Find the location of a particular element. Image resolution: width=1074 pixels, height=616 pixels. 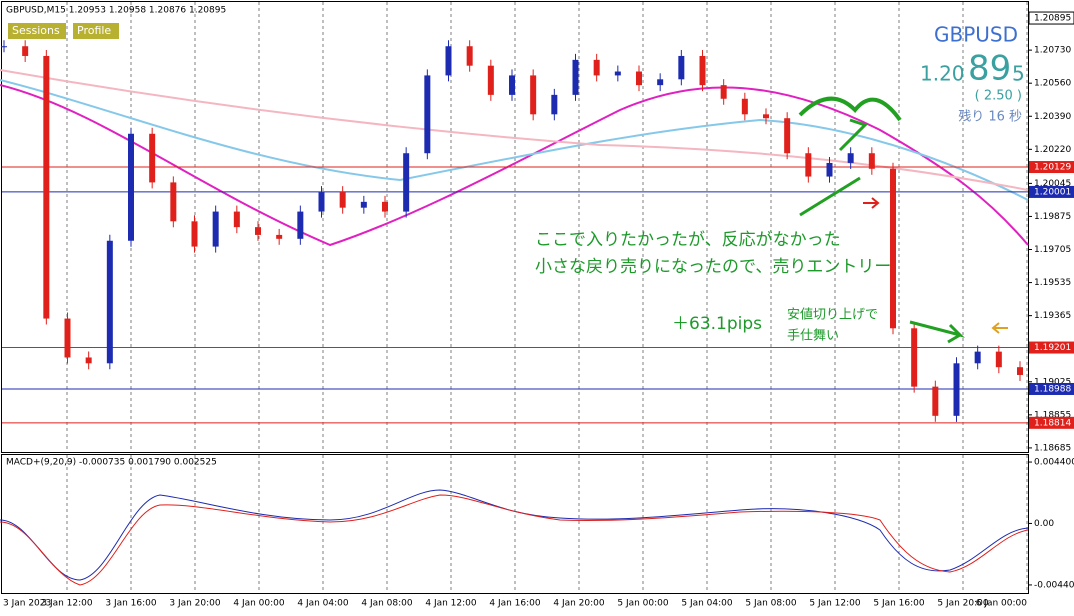

x-tick-label: 5 Jan 08:00 is located at coordinates (771, 604).